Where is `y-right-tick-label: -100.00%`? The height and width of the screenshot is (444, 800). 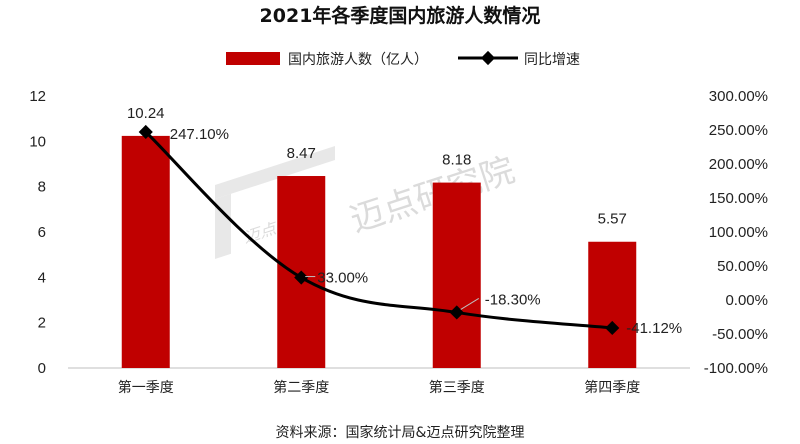
y-right-tick-label: -100.00% is located at coordinates (736, 368).